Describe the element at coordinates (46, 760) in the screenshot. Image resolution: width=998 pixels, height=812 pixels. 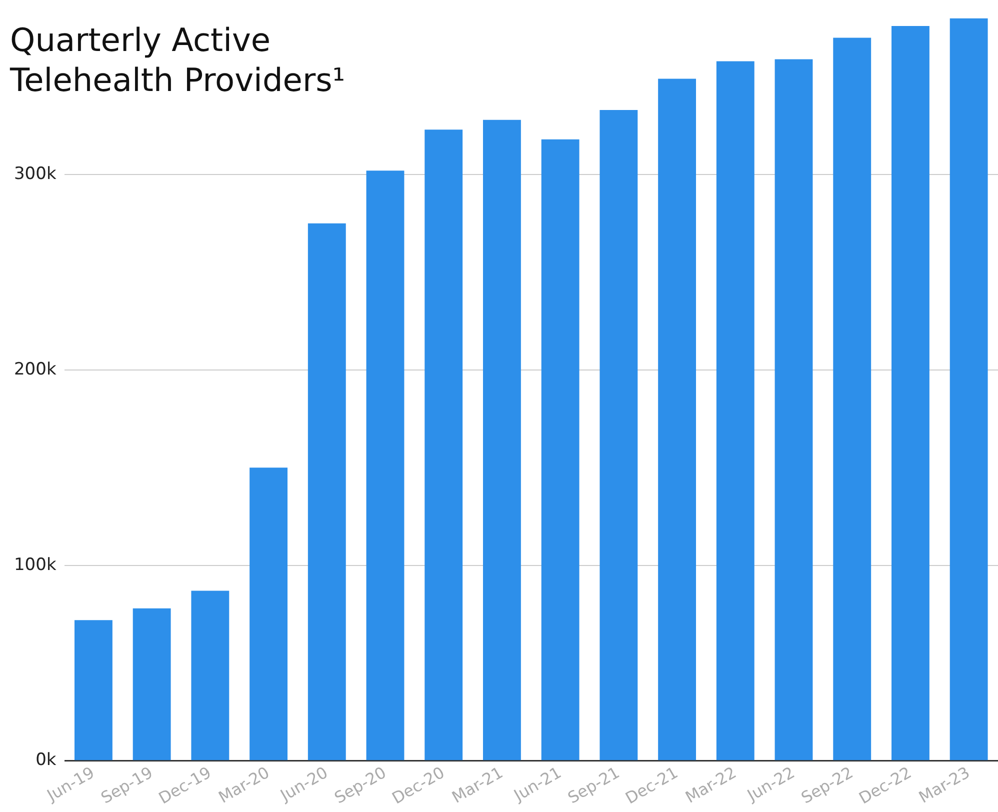
I see `y-tick-label: 0k` at that location.